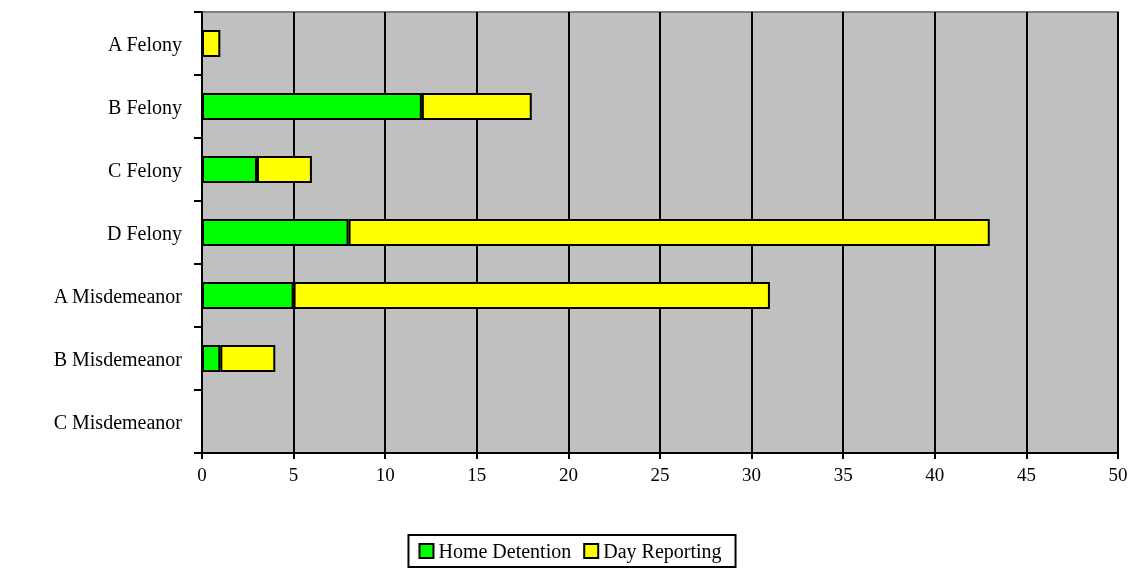 The width and height of the screenshot is (1140, 568). What do you see at coordinates (145, 107) in the screenshot?
I see `y-tick-label: B Felony` at bounding box center [145, 107].